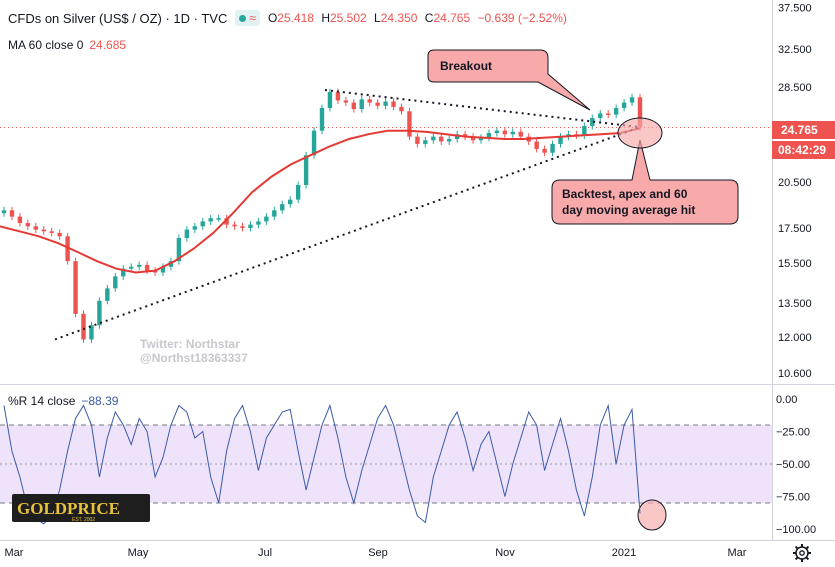 This screenshot has height=567, width=835. I want to click on upper-trendline, so click(482, 109).